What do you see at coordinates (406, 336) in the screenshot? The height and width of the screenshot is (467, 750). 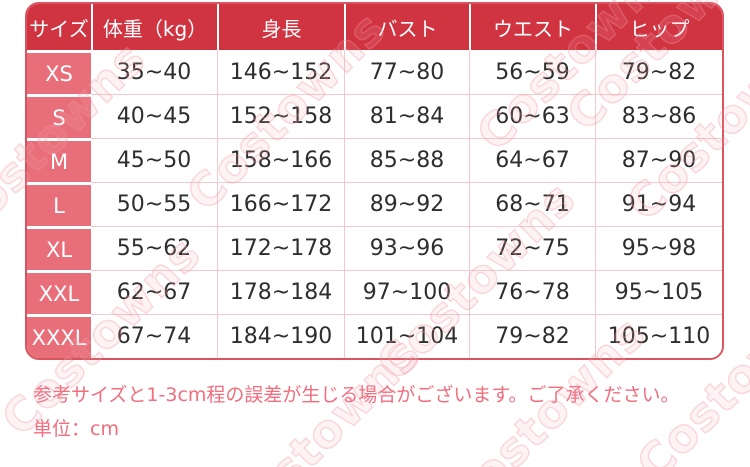 I see `data-cell: 101~104` at bounding box center [406, 336].